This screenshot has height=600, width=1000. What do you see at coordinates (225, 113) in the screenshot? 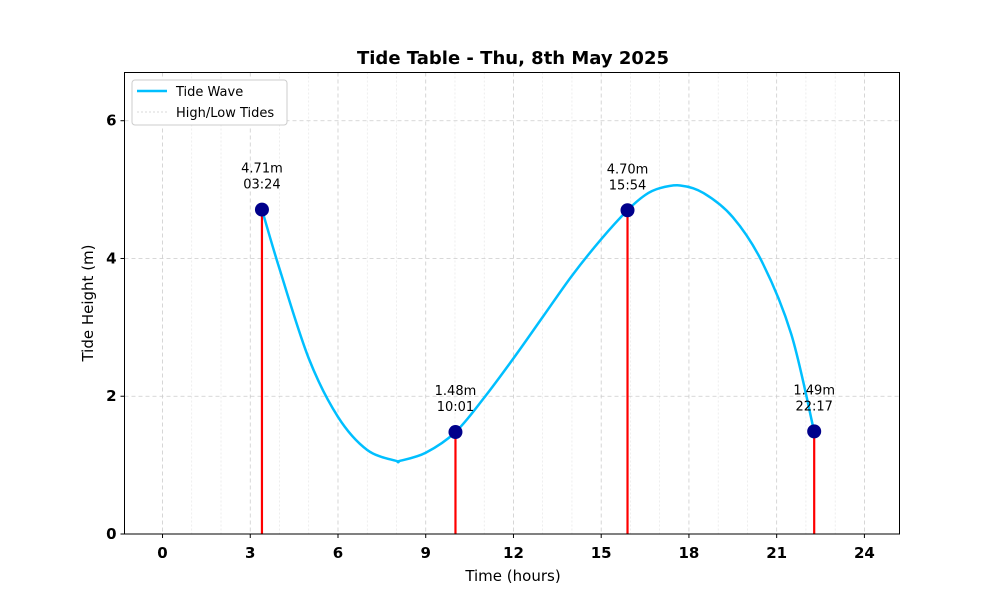
I see `legend-label-high-low: High/Low Tides` at bounding box center [225, 113].